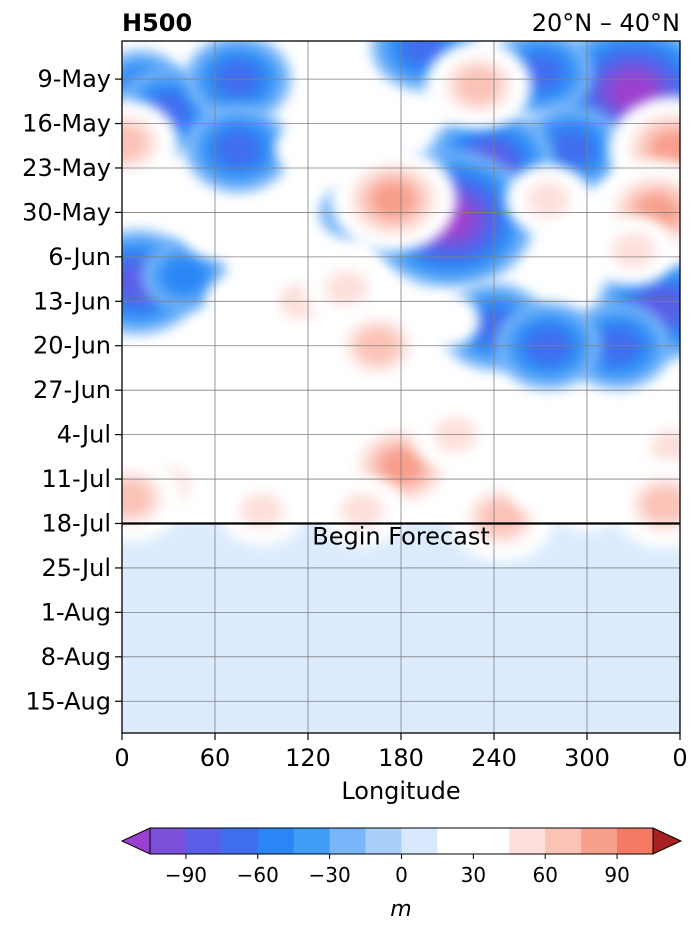 This screenshot has height=931, width=700. I want to click on y-tick-label: 6-Jun, so click(79, 257).